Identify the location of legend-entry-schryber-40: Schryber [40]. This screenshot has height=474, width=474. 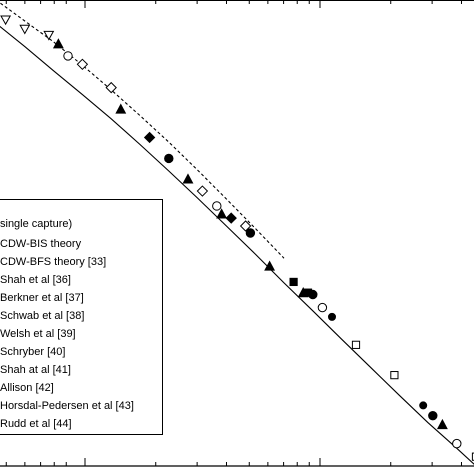
(33, 352).